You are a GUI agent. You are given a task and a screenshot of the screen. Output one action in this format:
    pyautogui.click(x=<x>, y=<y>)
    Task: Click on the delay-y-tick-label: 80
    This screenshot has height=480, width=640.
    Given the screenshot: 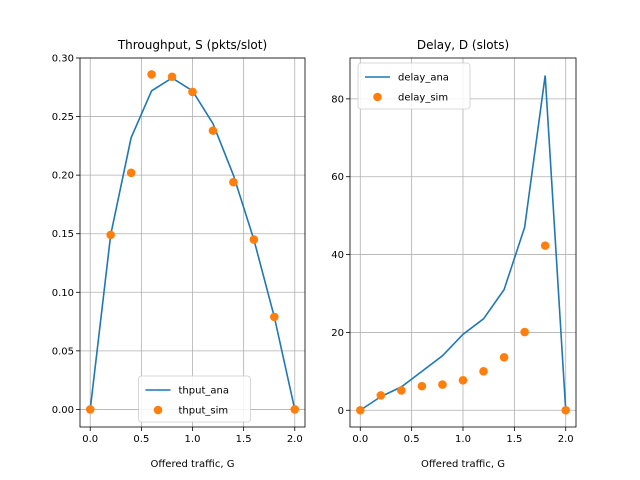 What is the action you would take?
    pyautogui.click(x=337, y=99)
    